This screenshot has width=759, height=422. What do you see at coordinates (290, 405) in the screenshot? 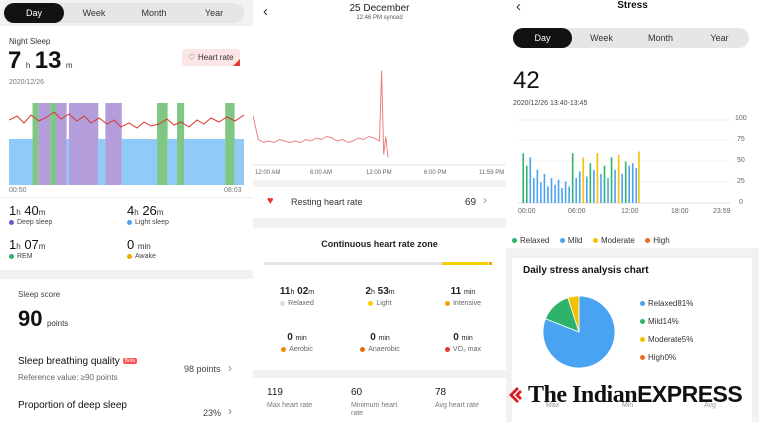
I see `max-hr-label: Max heart rate` at bounding box center [290, 405].